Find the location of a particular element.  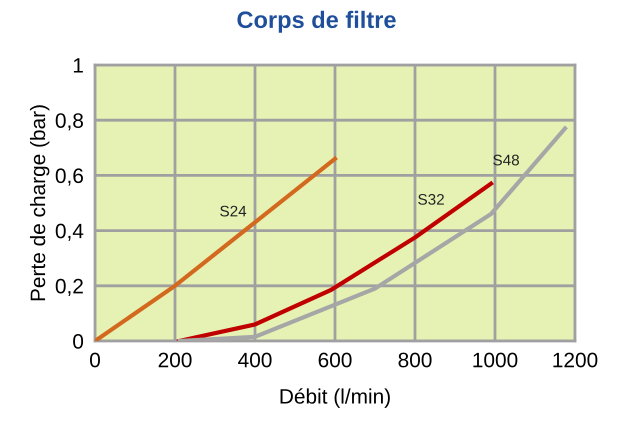

y-tick-label: 0 is located at coordinates (78, 341).